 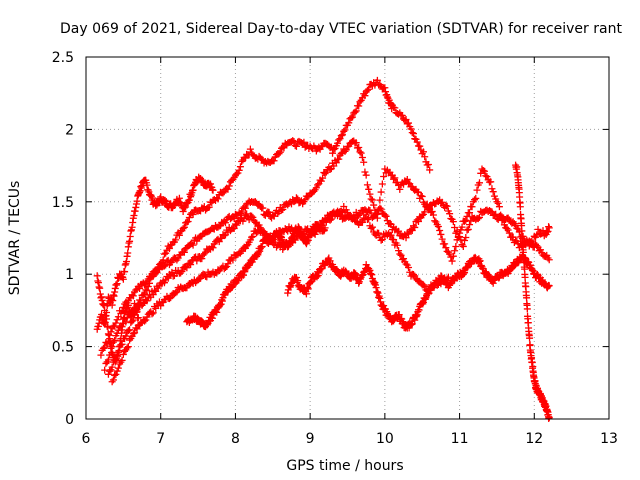 What do you see at coordinates (344, 466) in the screenshot?
I see `x-axis-label: GPS time / hours` at bounding box center [344, 466].